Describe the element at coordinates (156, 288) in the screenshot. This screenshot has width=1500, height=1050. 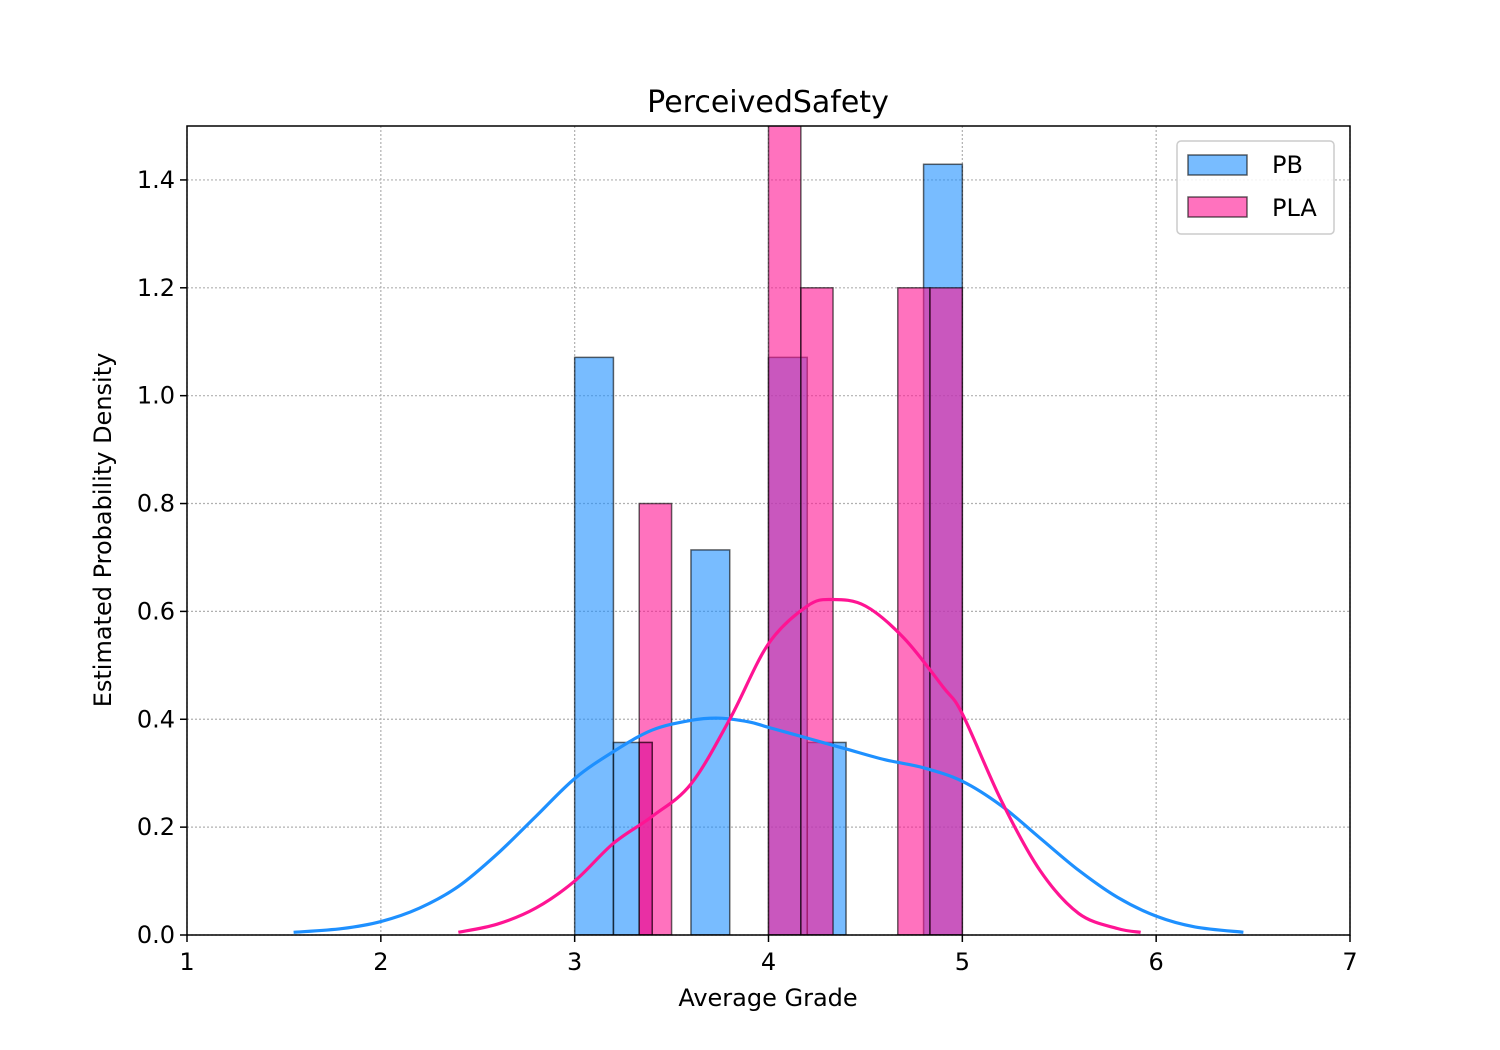
I see `y-tick-label: 1.2` at that location.